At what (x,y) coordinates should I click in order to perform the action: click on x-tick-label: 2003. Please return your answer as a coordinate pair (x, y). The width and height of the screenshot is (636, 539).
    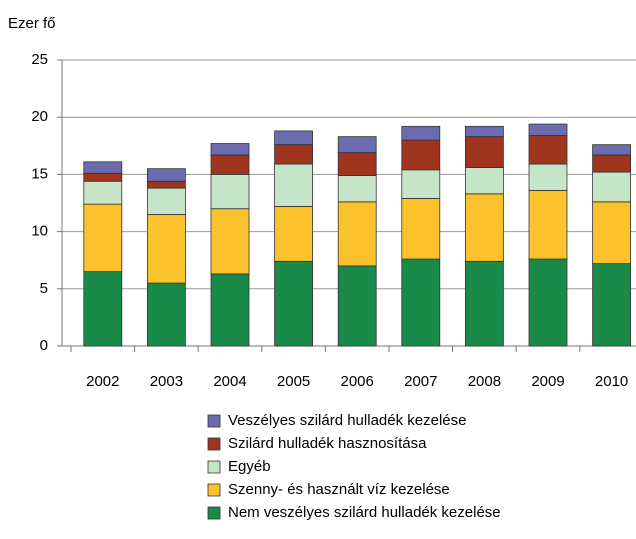
    Looking at the image, I should click on (166, 381).